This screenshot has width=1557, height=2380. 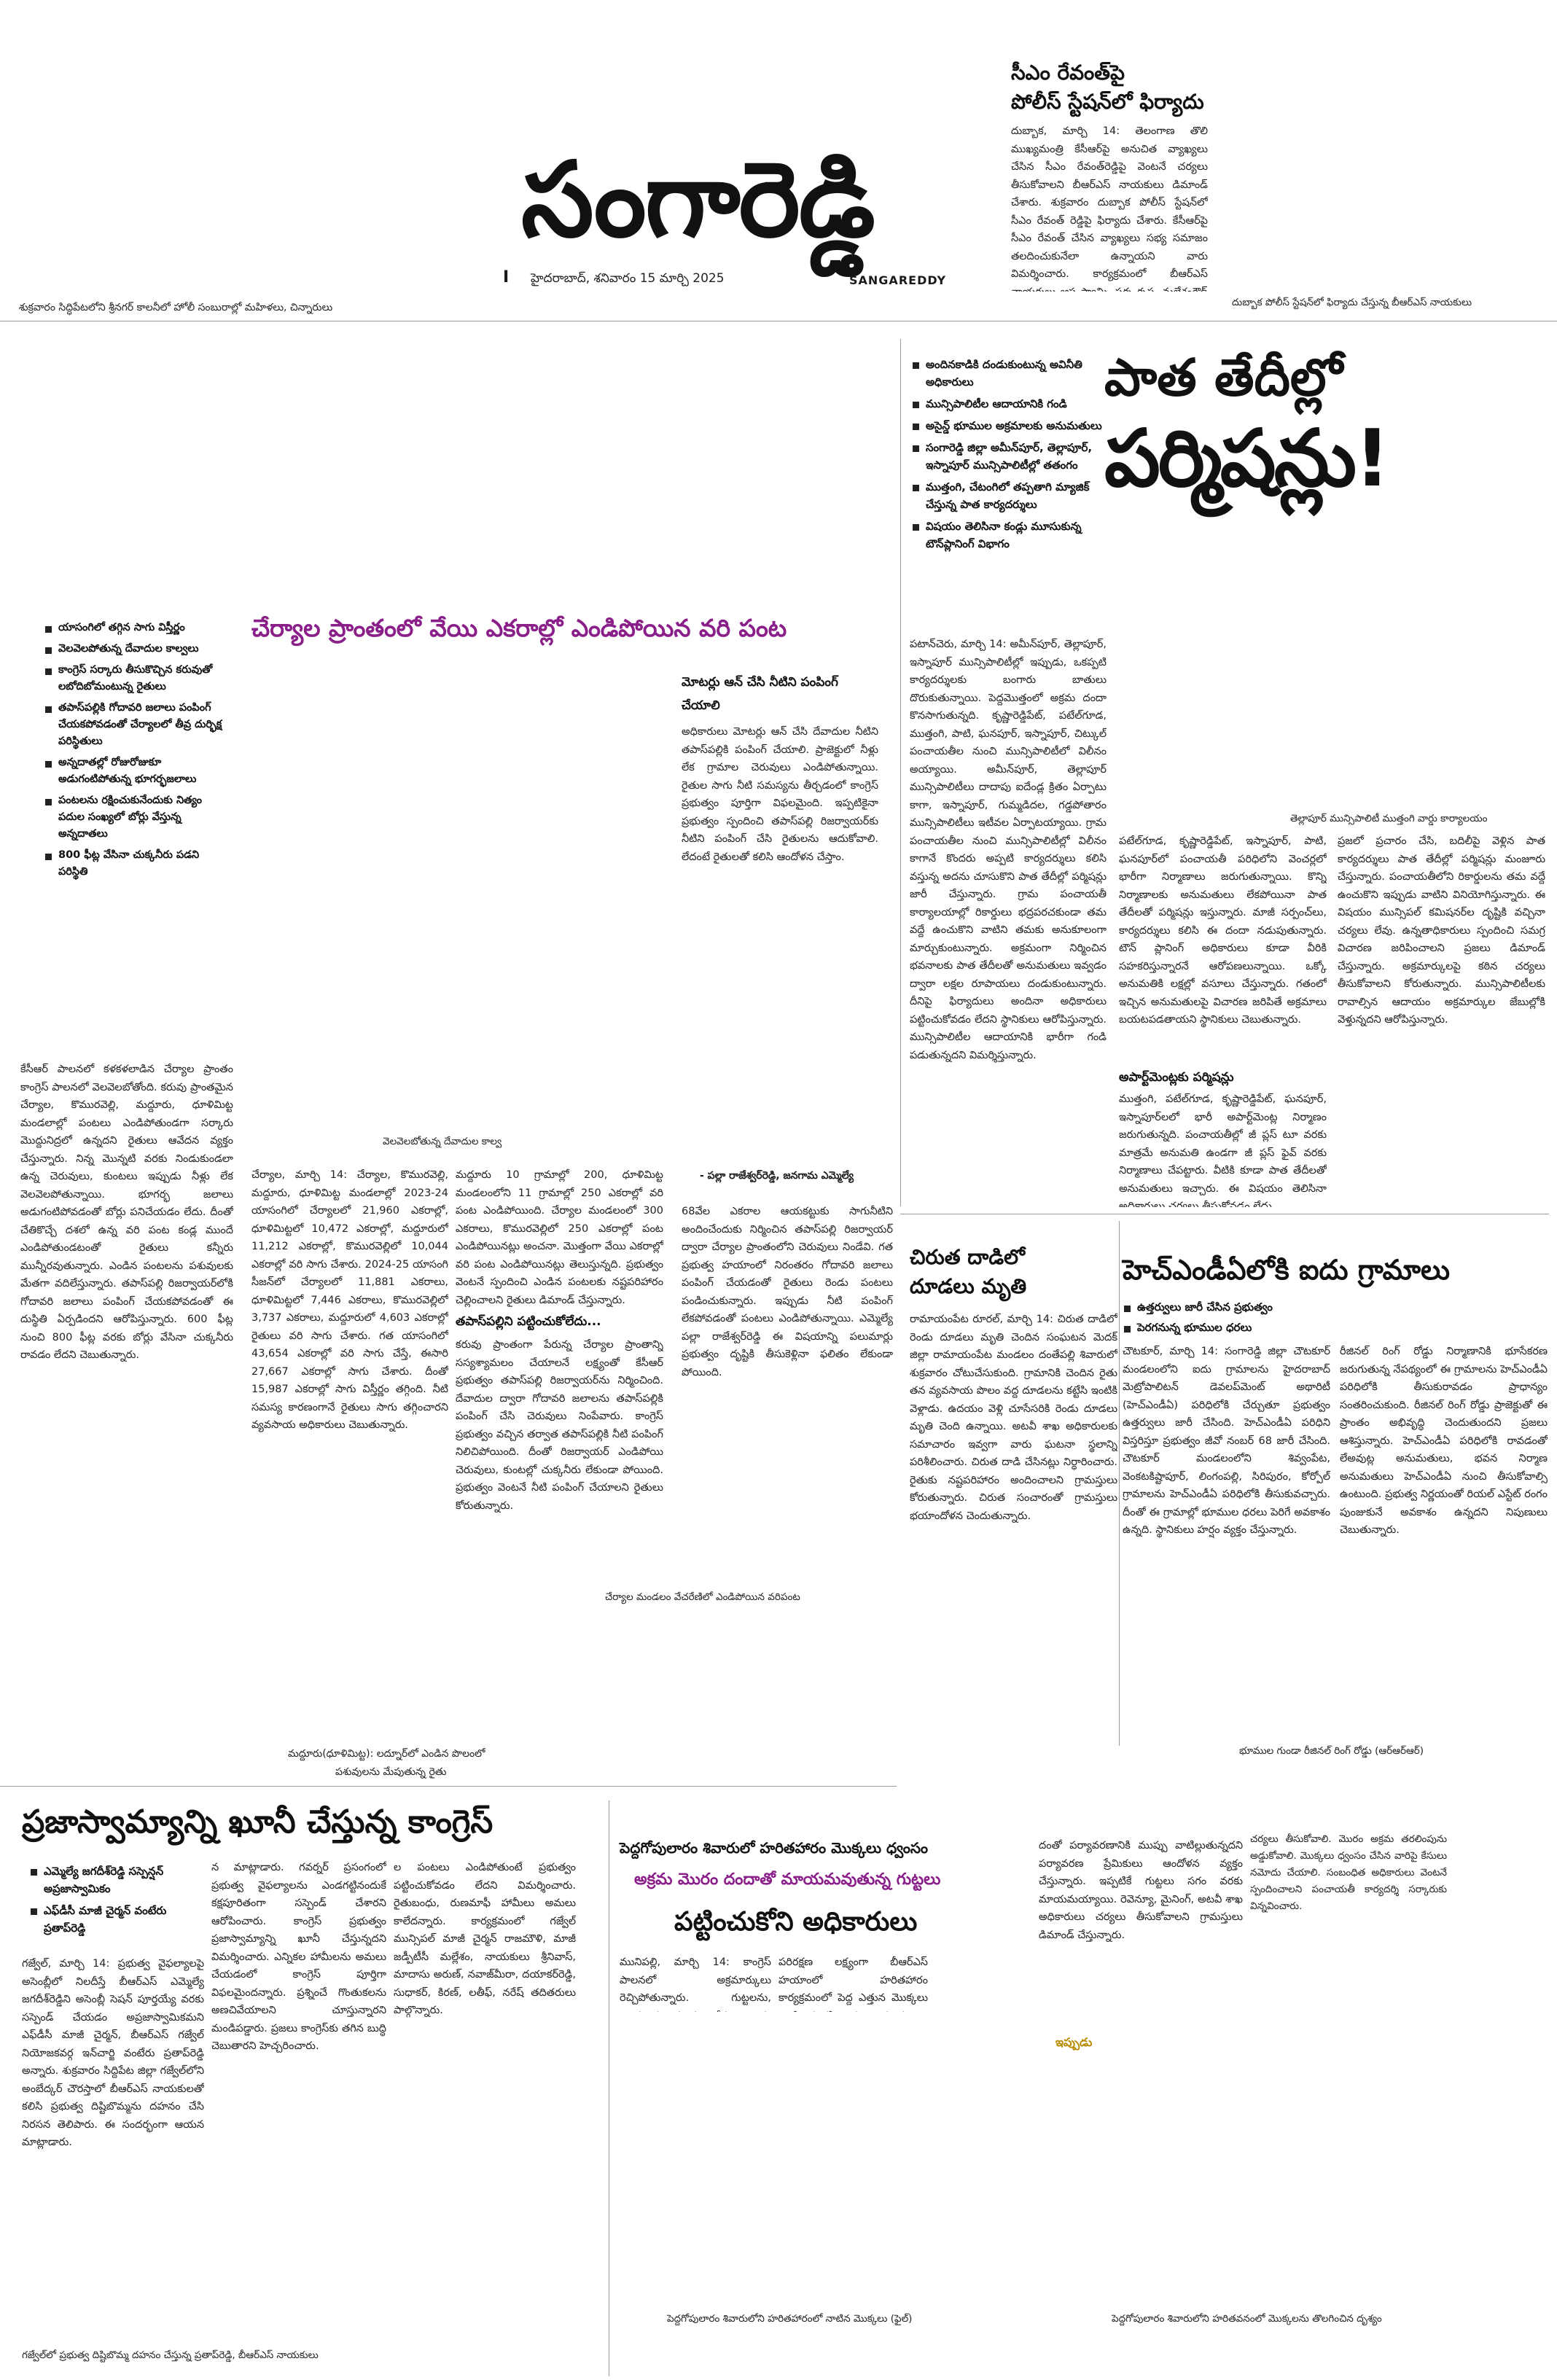 What do you see at coordinates (702, 1597) in the screenshot?
I see `paddy-photo2-caption: చేర్యాల మండలం వేచరేణిలో ఎండిపోయిన వరిపంట` at bounding box center [702, 1597].